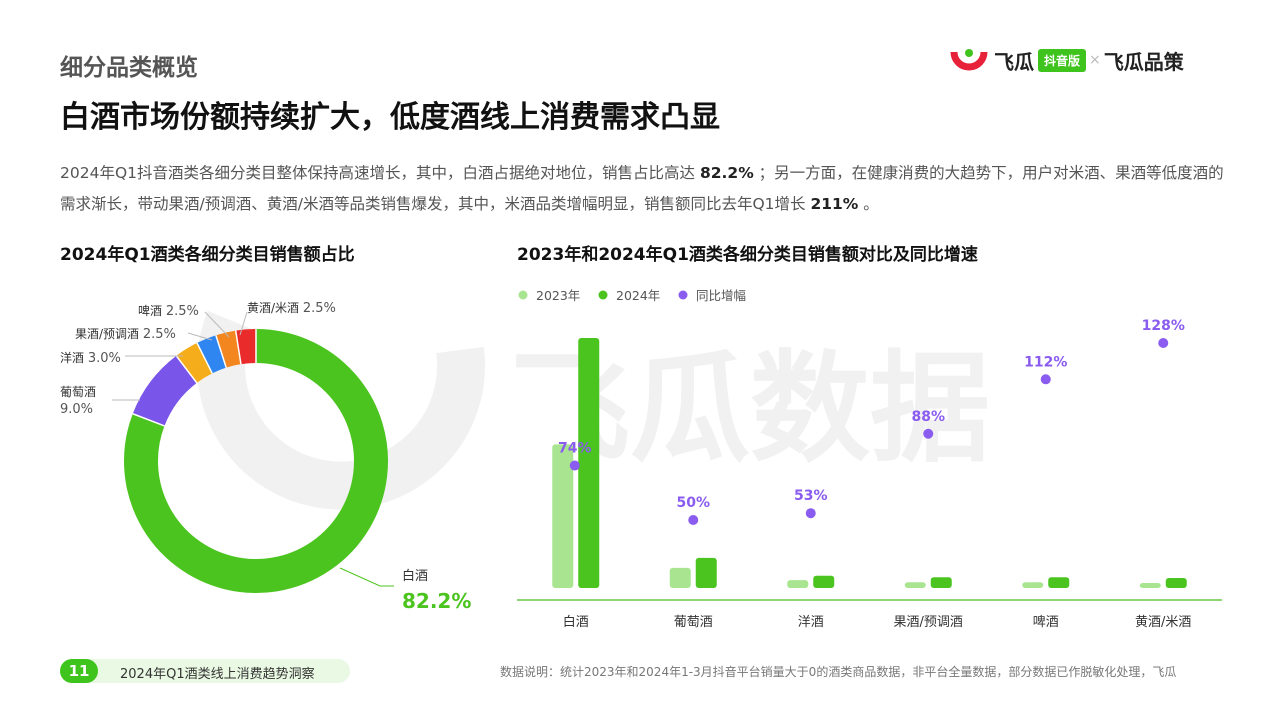 Image resolution: width=1280 pixels, height=720 pixels. I want to click on donut-label-value: 9.0%, so click(76, 409).